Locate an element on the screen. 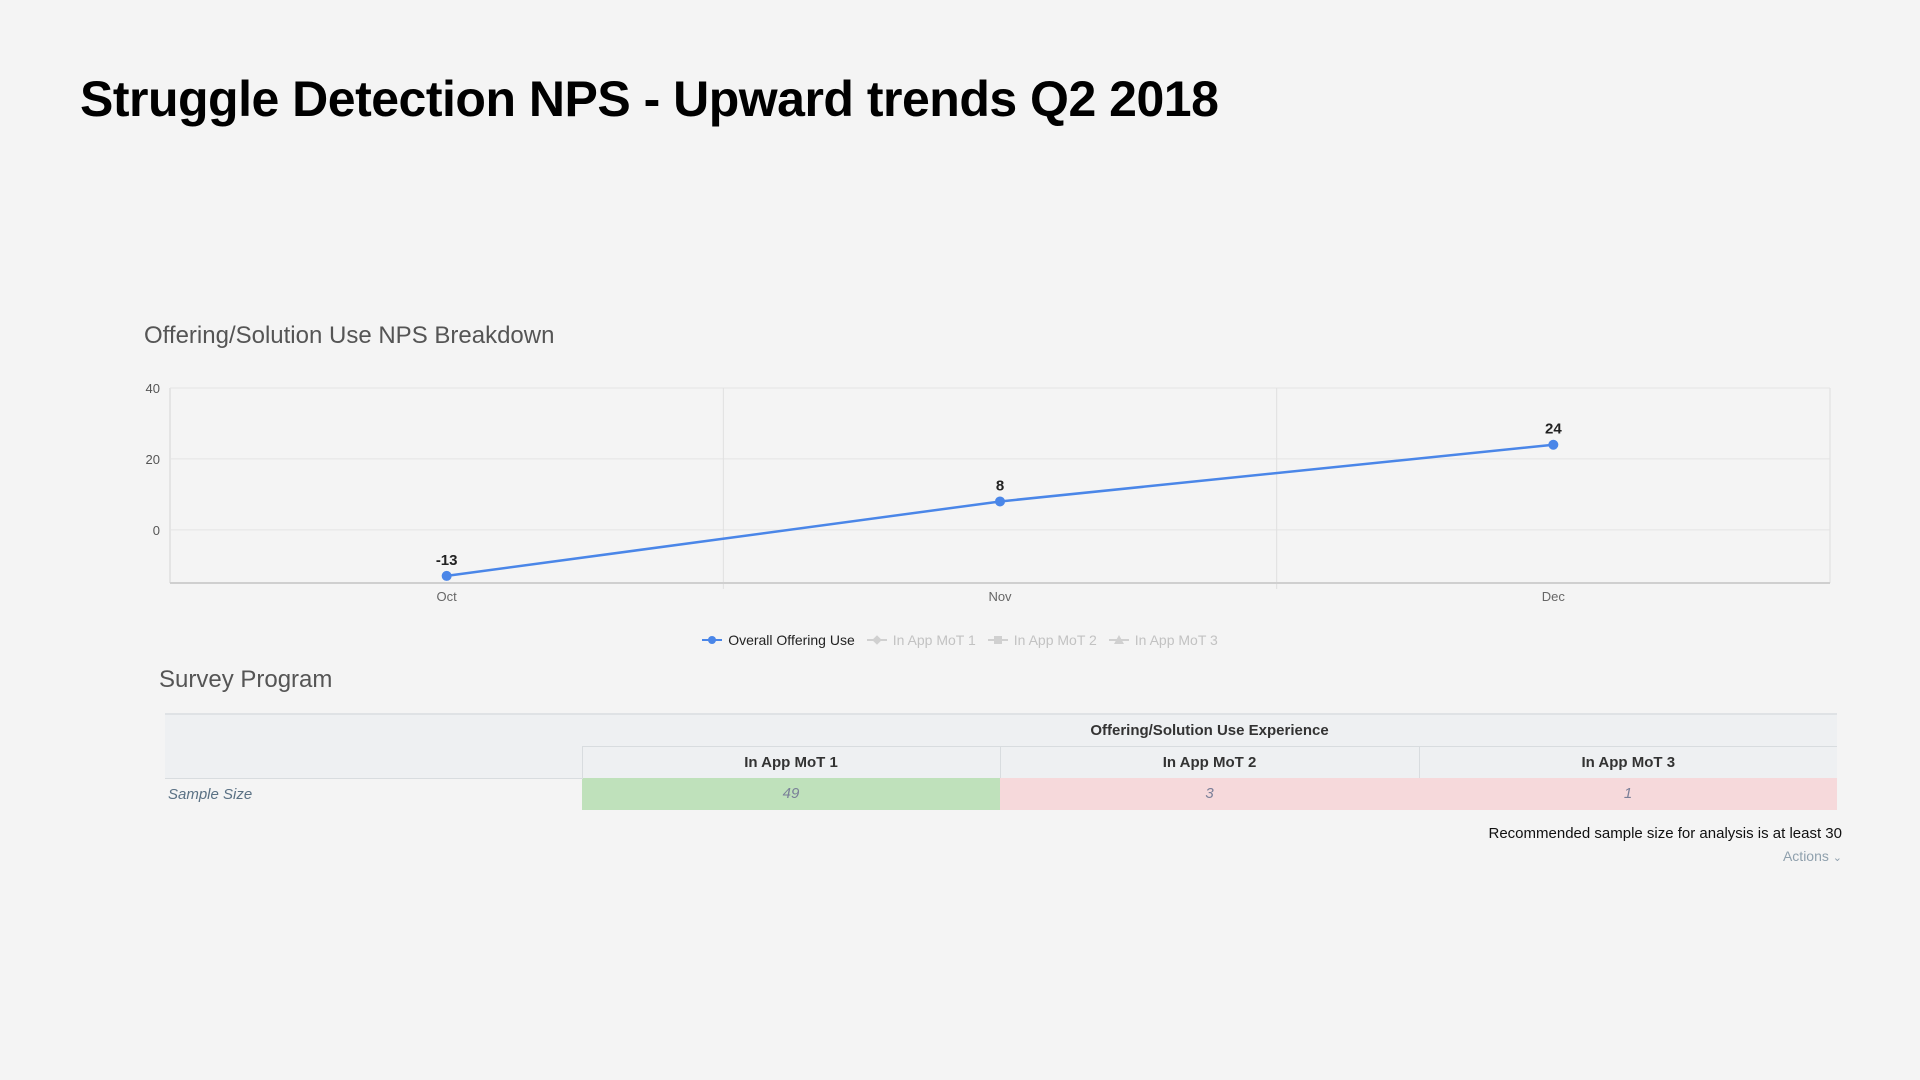 The image size is (1920, 1080). actions-label: Actions is located at coordinates (1805, 856).